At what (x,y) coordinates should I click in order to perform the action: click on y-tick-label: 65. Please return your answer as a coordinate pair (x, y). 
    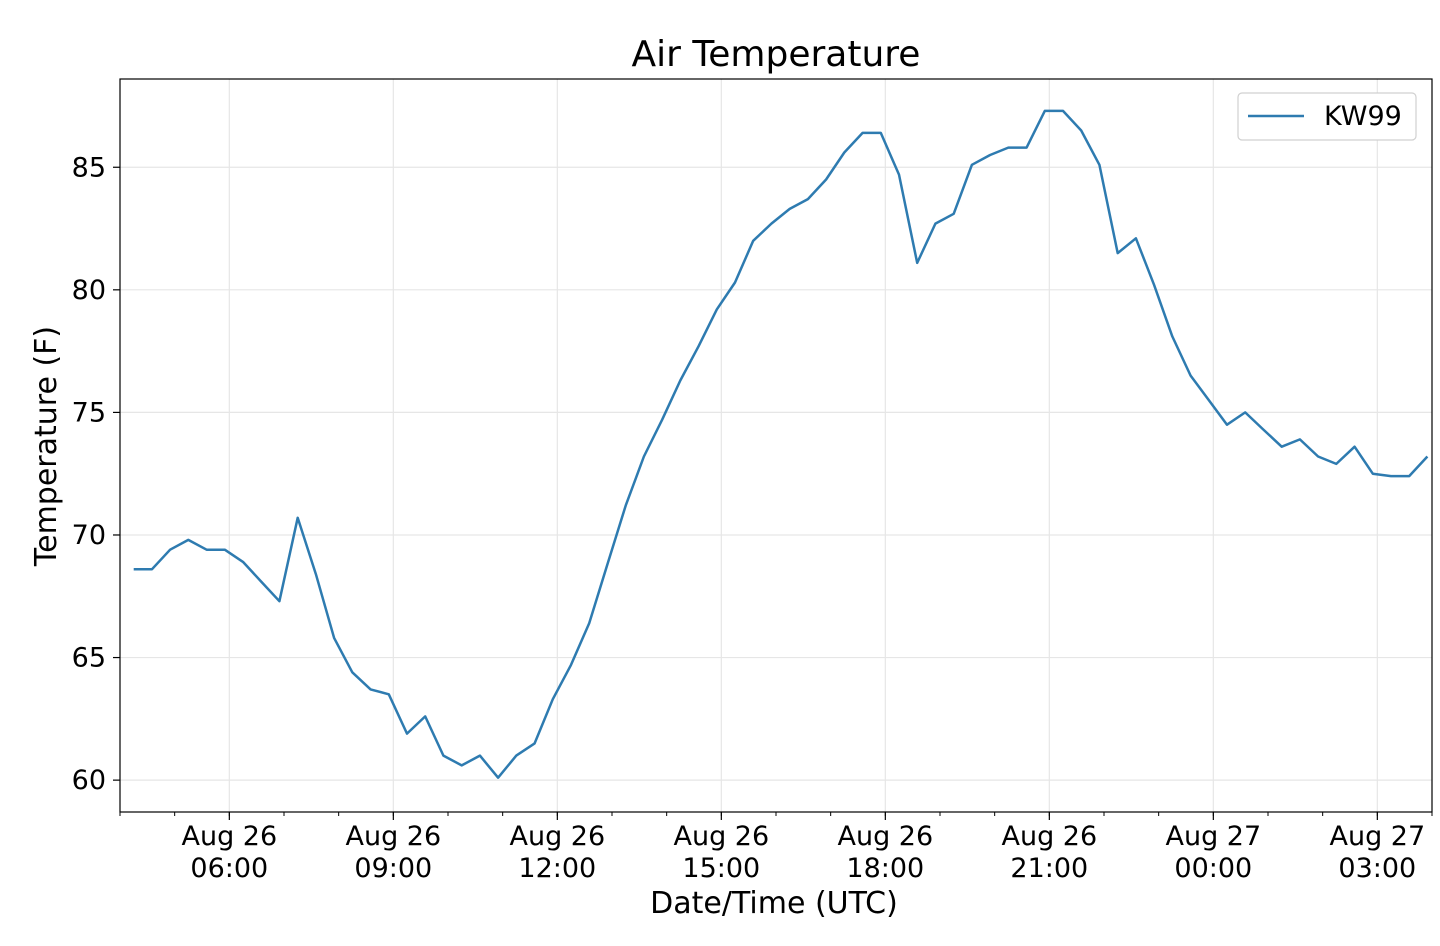
    Looking at the image, I should click on (89, 658).